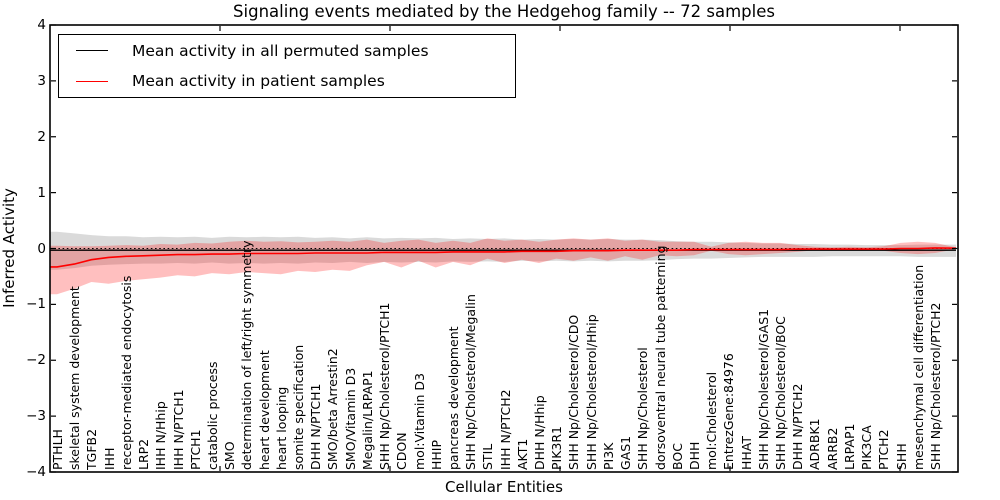  I want to click on y-tick-label: −1, so click(36, 304).